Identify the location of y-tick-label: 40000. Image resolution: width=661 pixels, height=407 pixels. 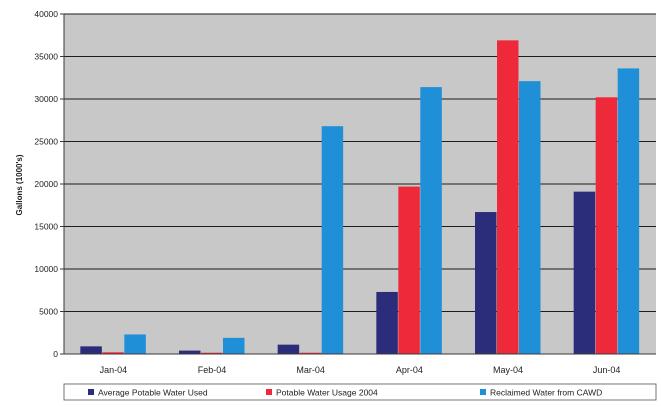
(46, 14).